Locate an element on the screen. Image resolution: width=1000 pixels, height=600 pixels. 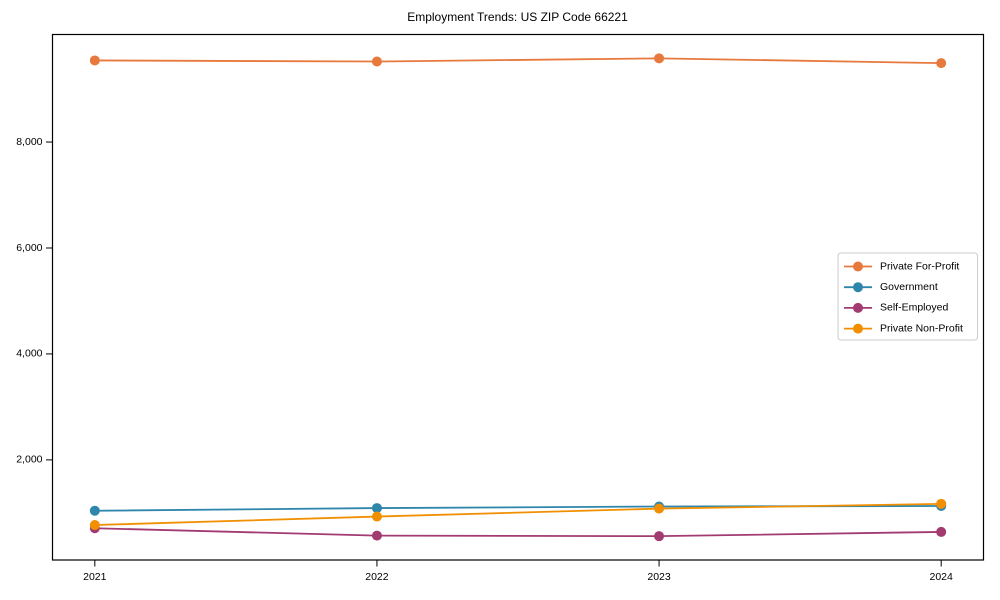
data-point-government-2022 is located at coordinates (376, 508).